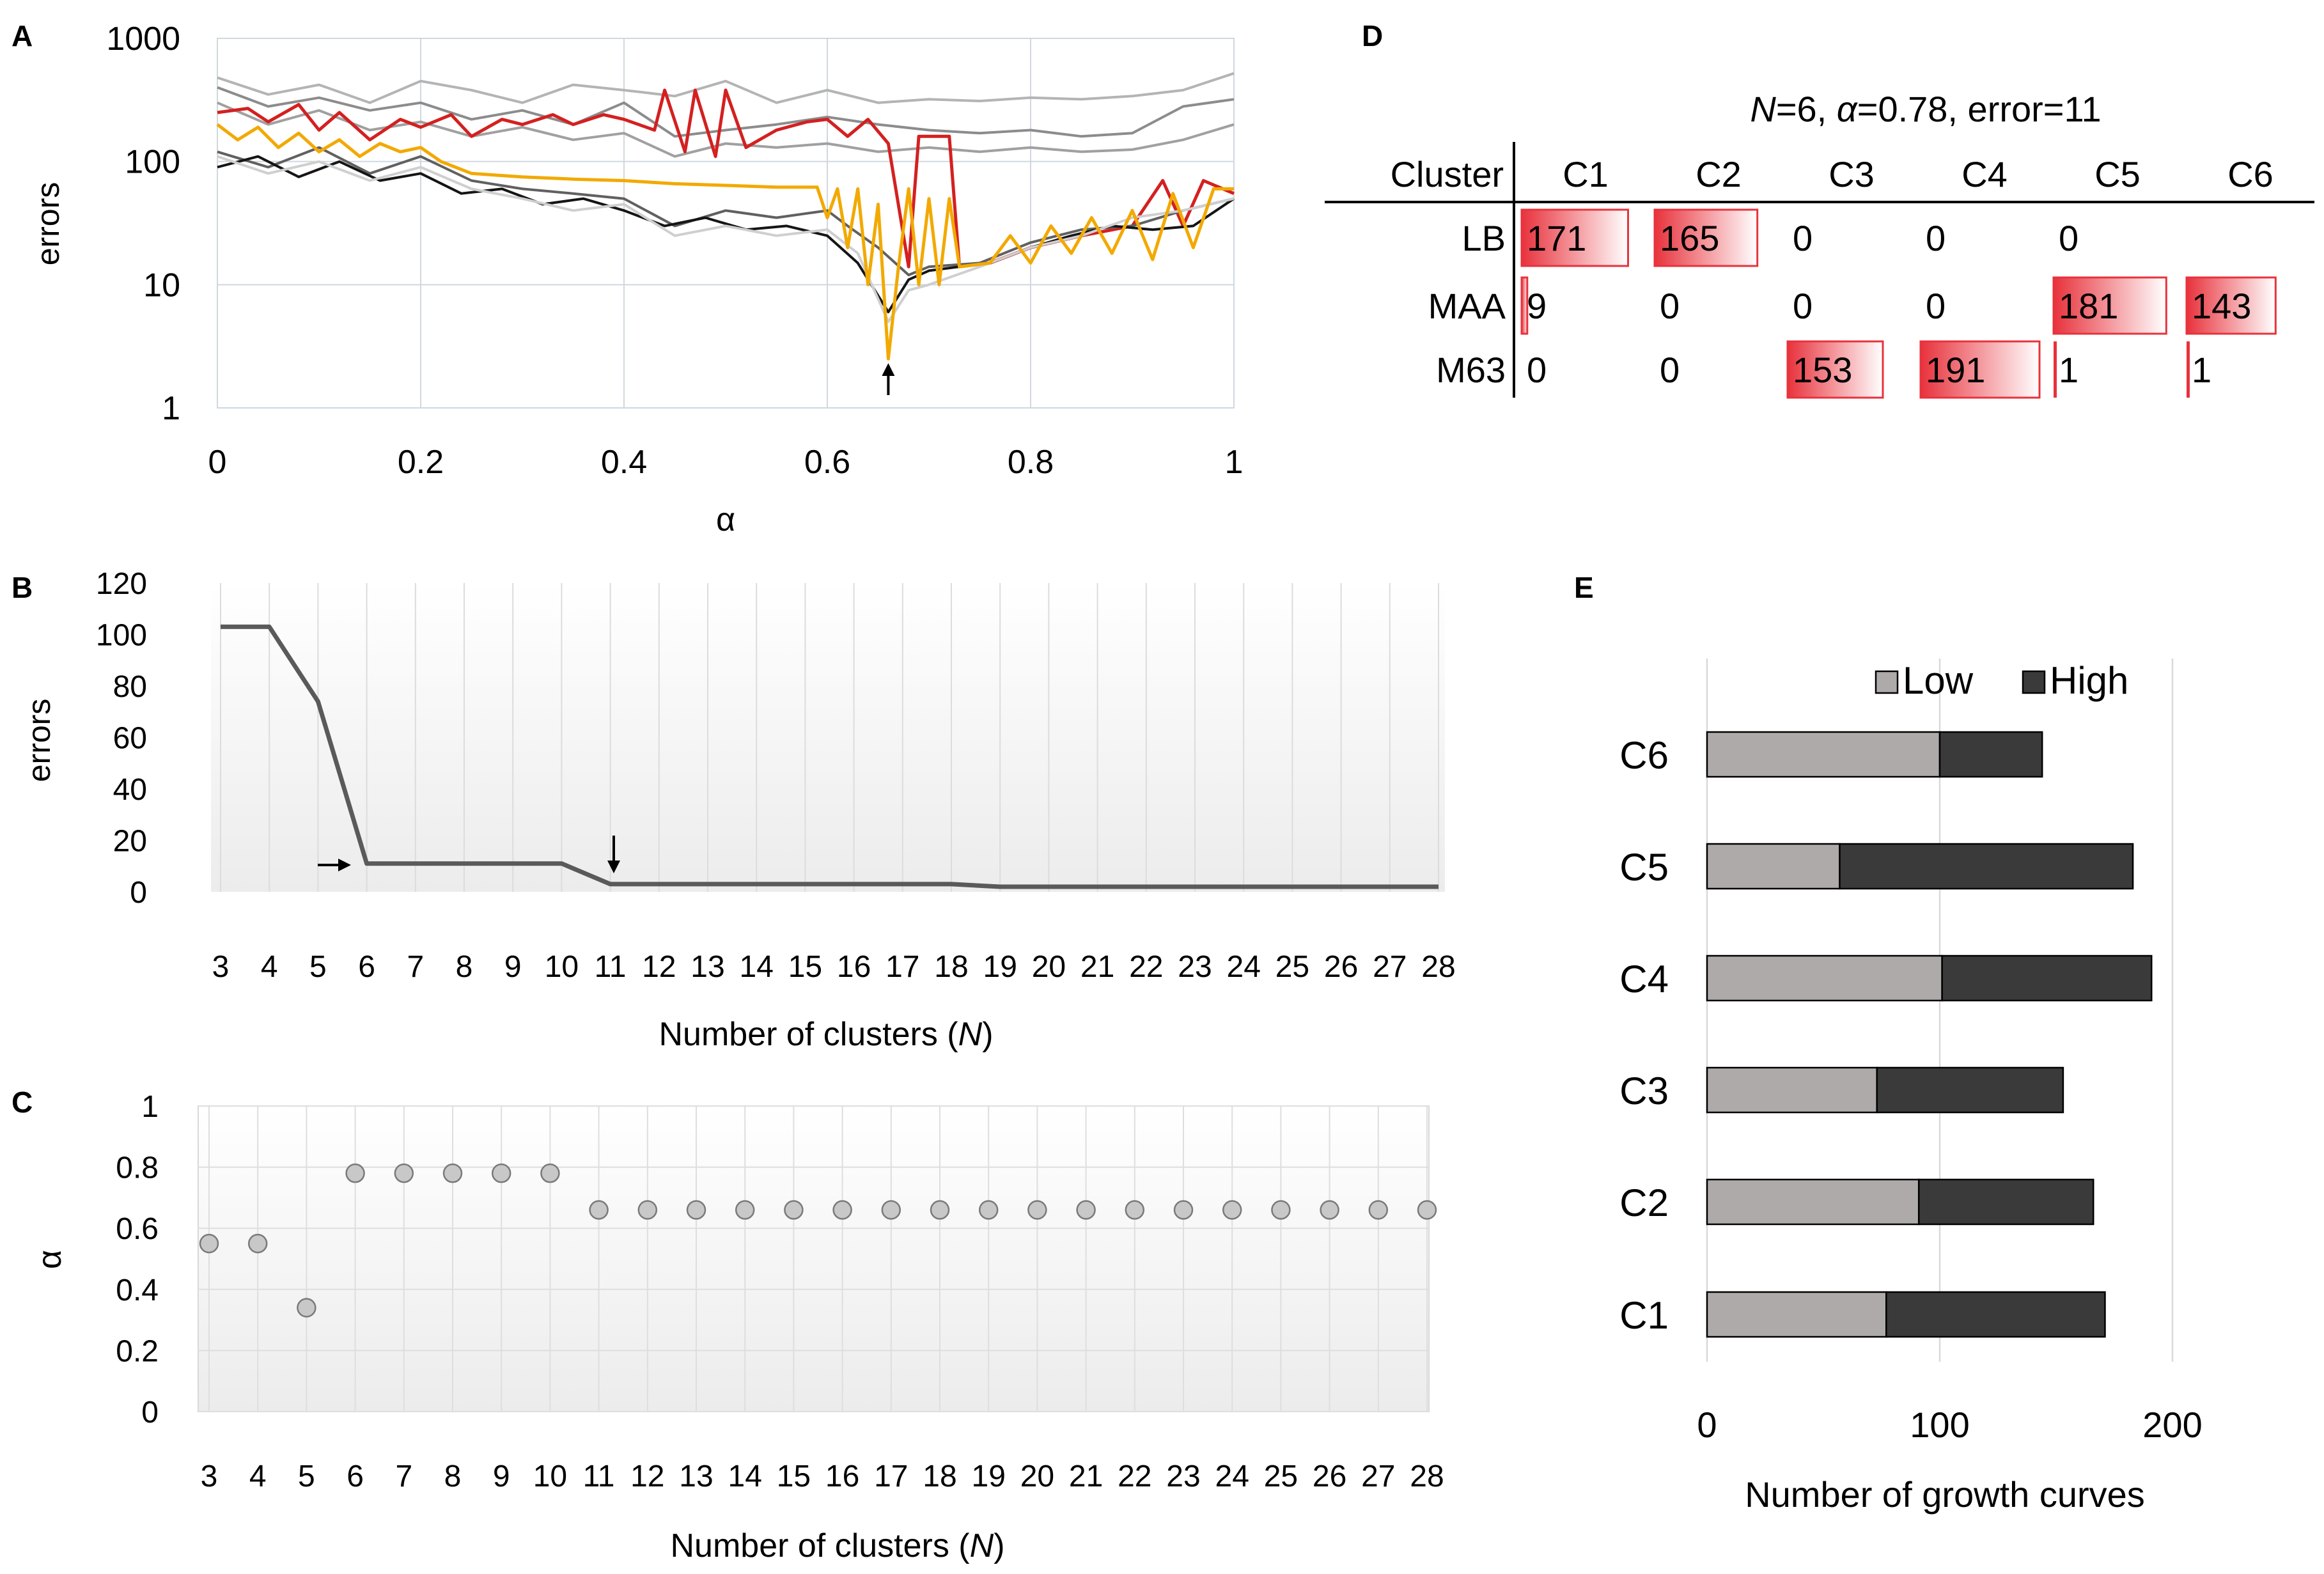 The height and width of the screenshot is (1574, 2324). What do you see at coordinates (1955, 370) in the screenshot?
I see `cell-value-d: 191` at bounding box center [1955, 370].